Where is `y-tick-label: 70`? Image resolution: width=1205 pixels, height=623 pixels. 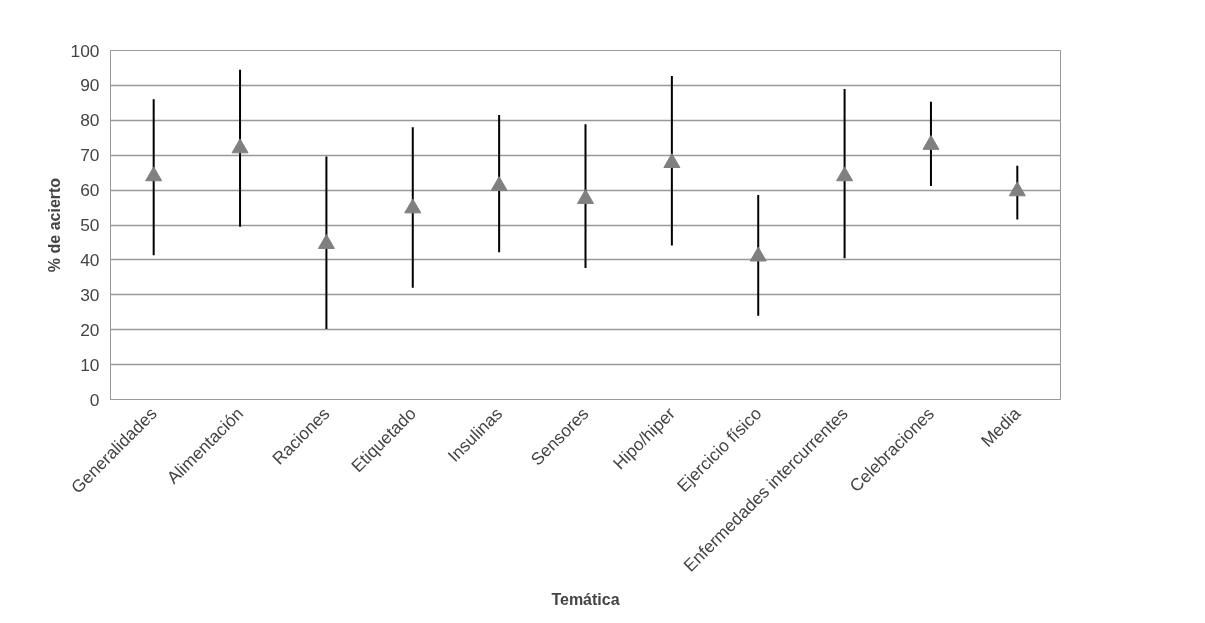
y-tick-label: 70 is located at coordinates (90, 155).